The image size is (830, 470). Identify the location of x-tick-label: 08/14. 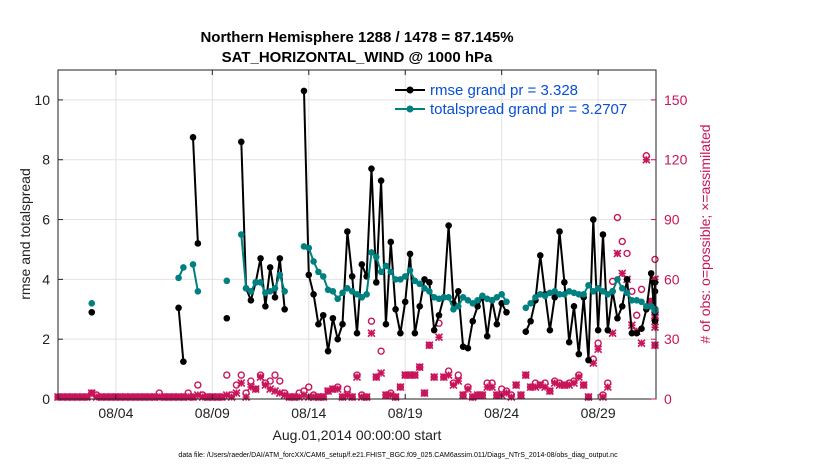
(308, 413).